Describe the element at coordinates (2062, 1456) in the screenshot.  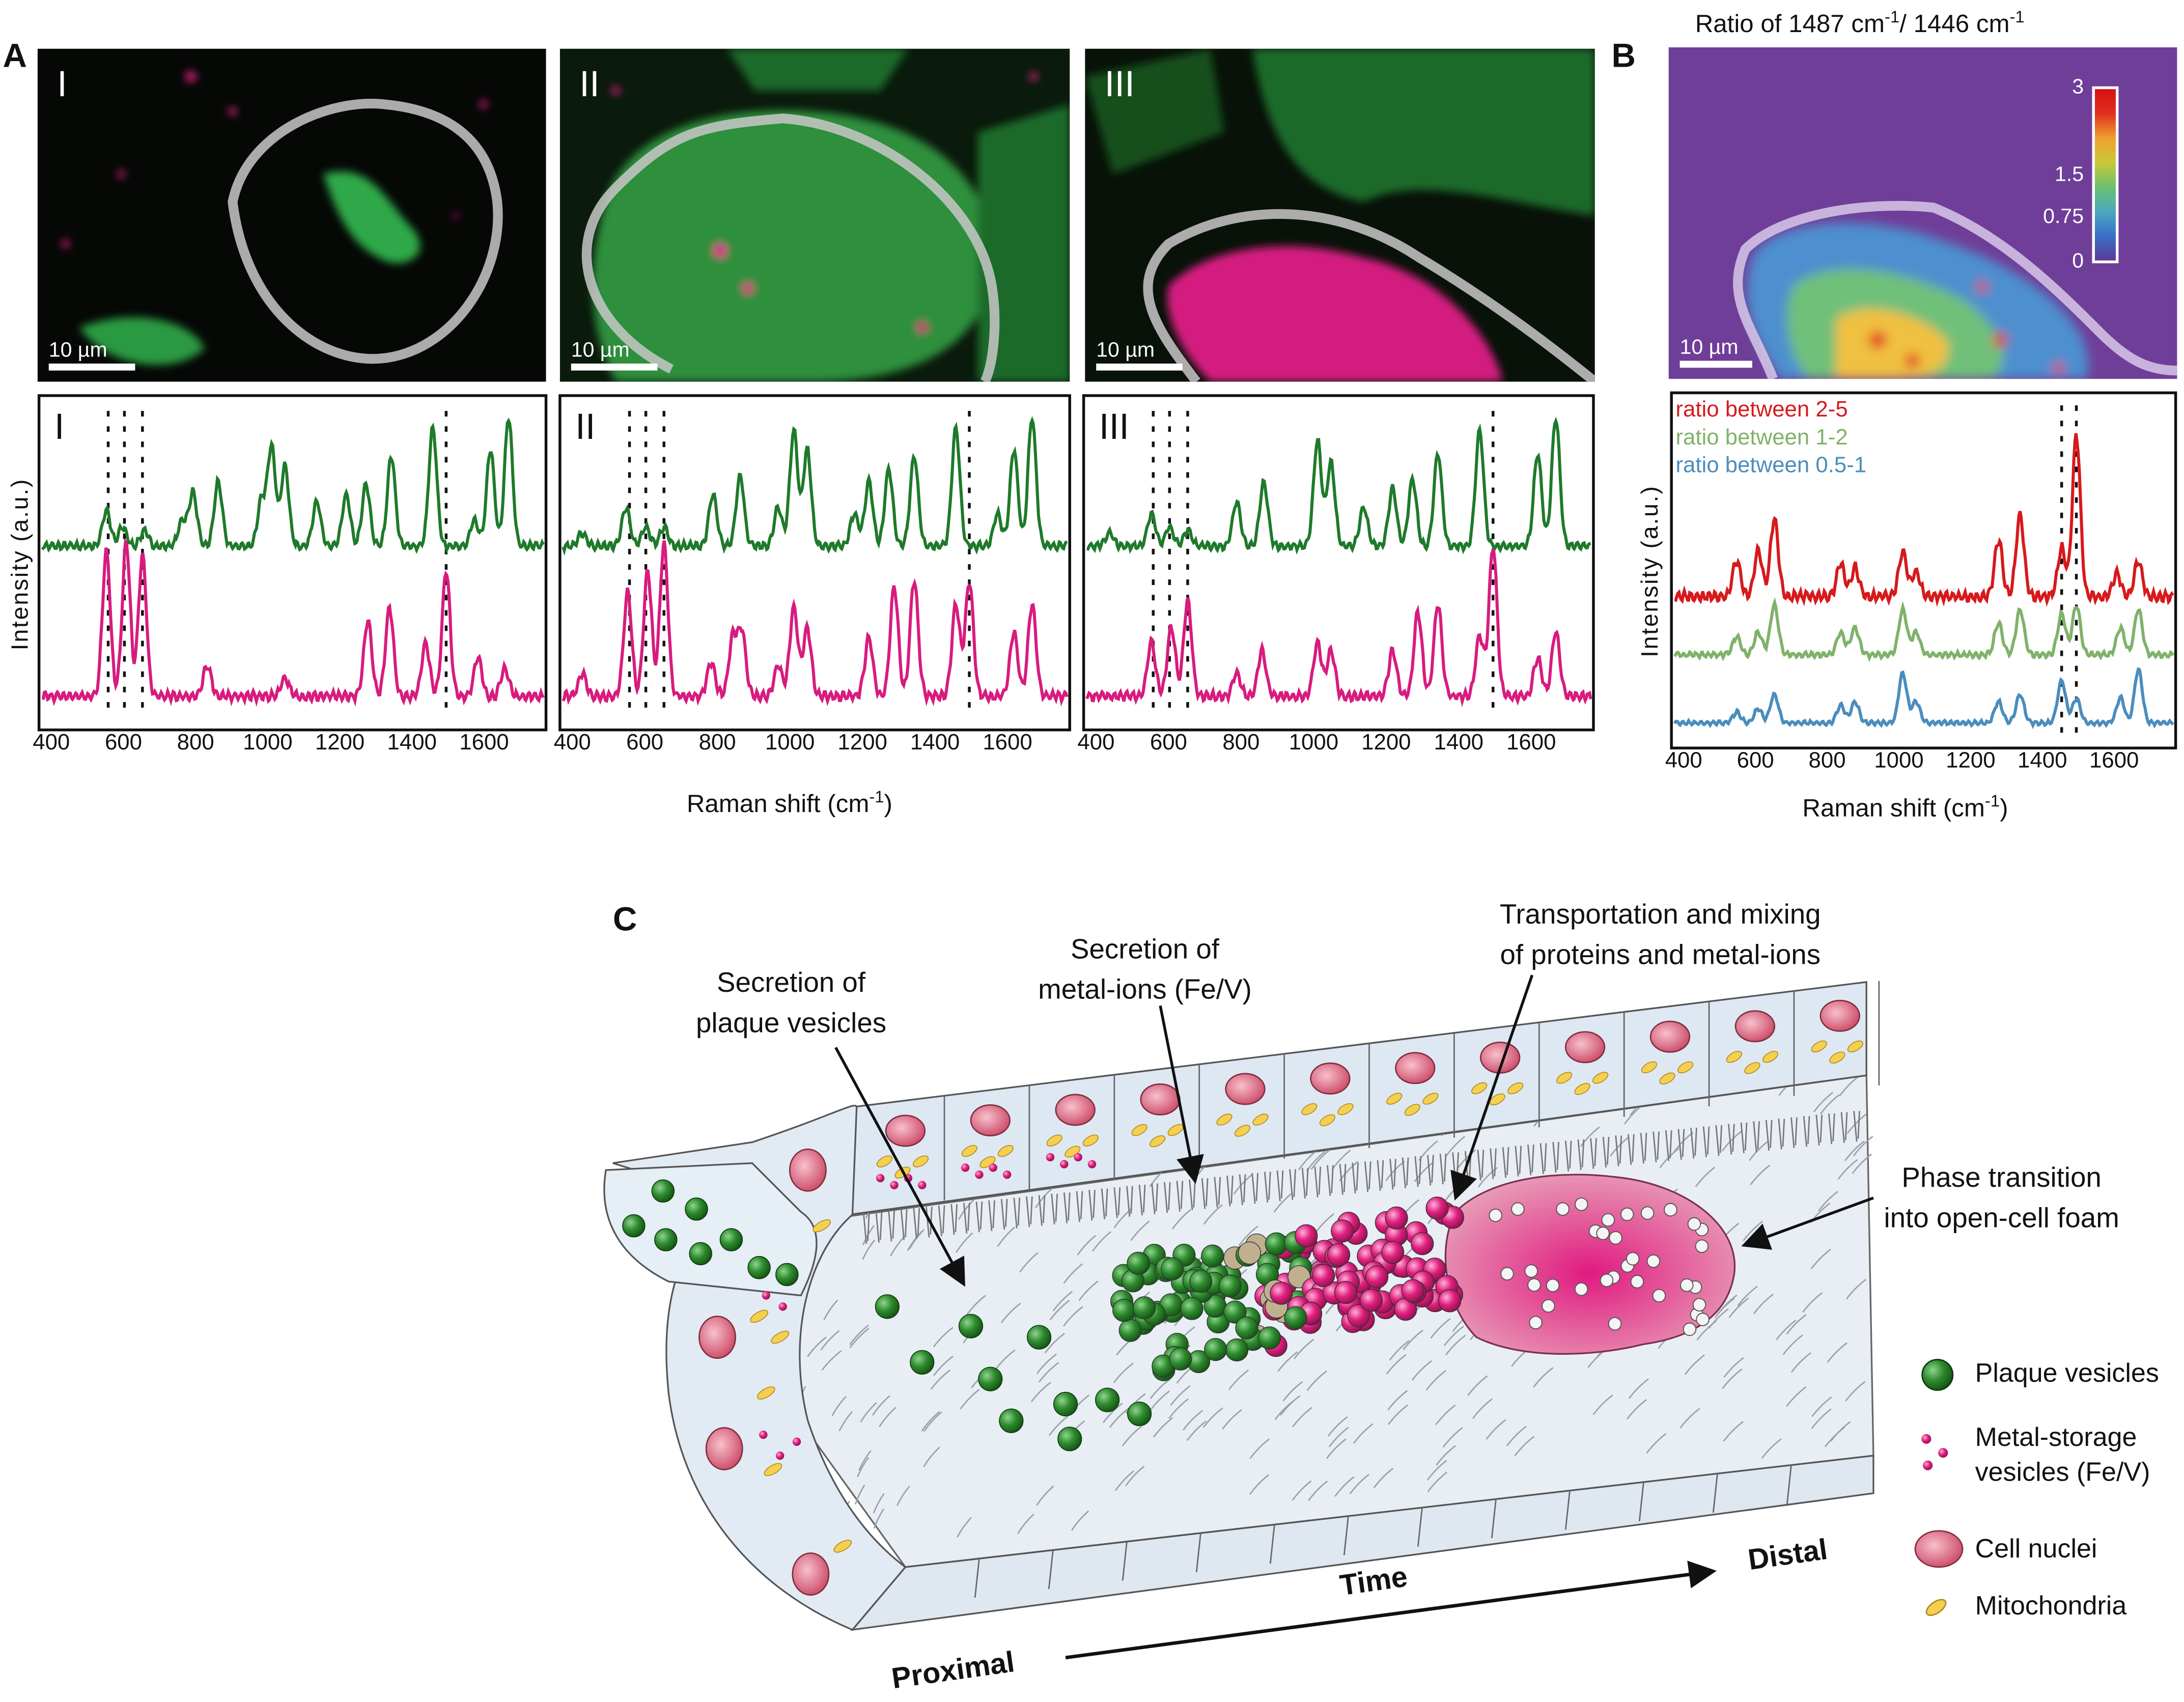
I see `legend-metal-storage: Metal-storage vesicles (Fe/V)` at that location.